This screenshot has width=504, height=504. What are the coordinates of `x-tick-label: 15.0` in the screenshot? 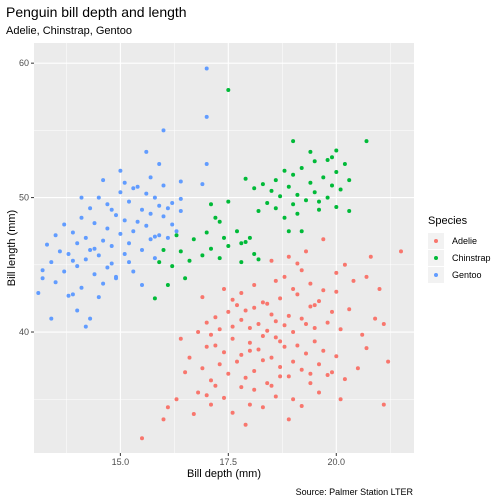 It's located at (121, 462).